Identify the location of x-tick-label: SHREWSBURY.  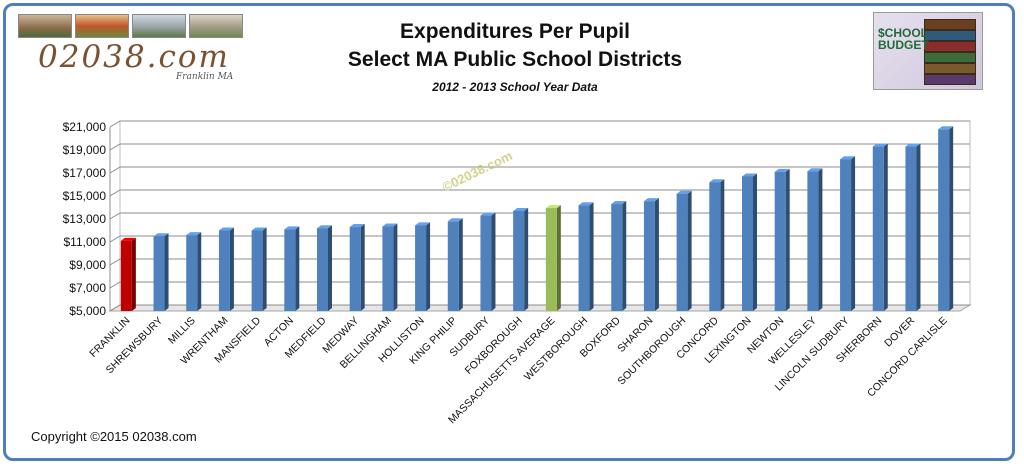
(135, 346).